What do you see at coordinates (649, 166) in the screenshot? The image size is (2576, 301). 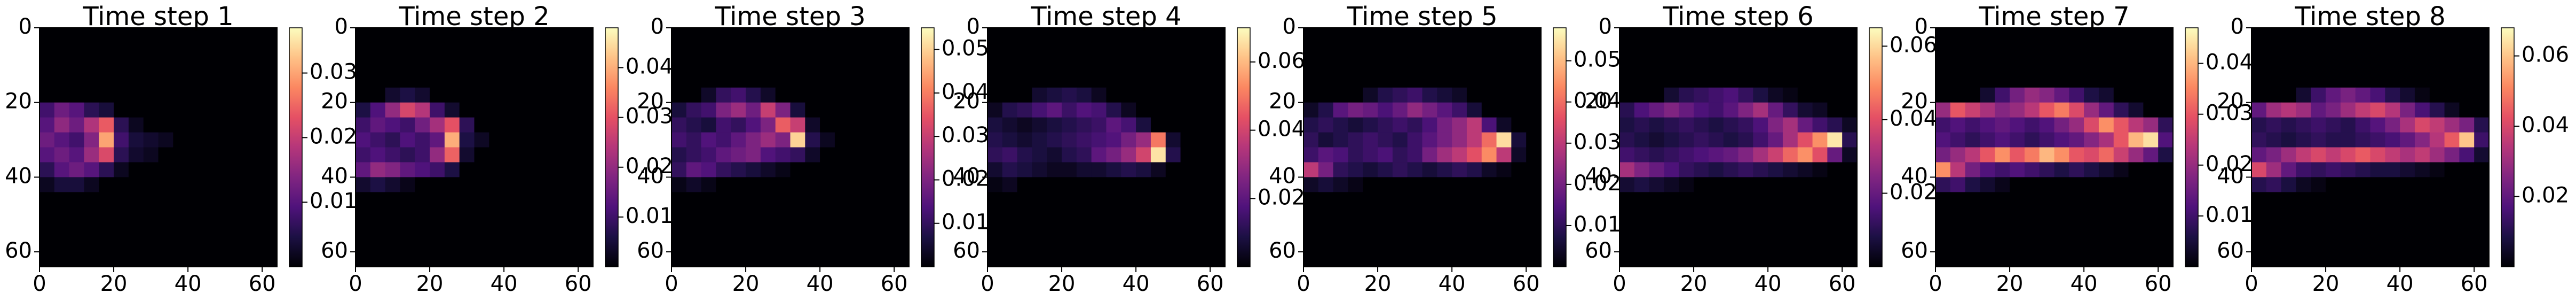 I see `colorbar-tick-label: 0.02` at bounding box center [649, 166].